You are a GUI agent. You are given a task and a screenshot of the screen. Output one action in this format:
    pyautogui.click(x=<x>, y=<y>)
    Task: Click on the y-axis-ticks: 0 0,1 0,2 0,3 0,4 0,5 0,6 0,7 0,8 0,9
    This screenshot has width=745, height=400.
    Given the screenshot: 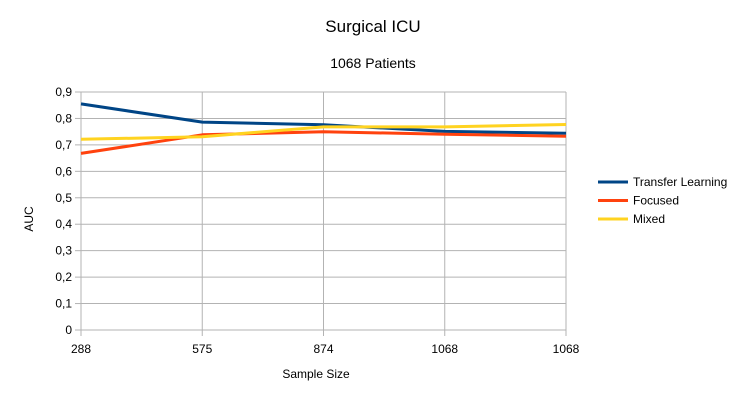 What is the action you would take?
    pyautogui.click(x=68, y=211)
    